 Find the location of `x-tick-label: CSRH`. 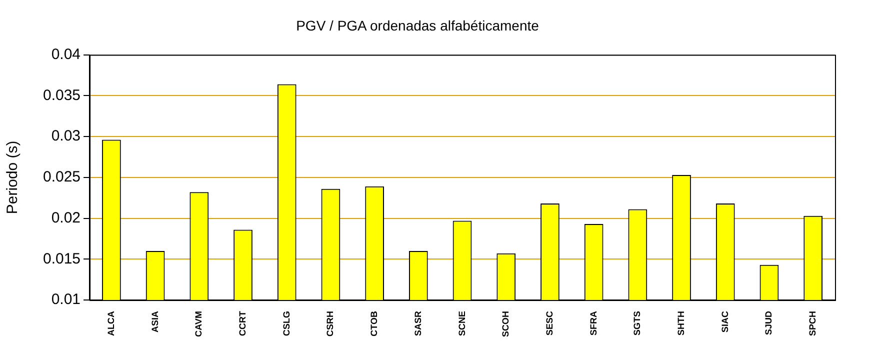

x-tick-label: CSRH is located at coordinates (330, 324).